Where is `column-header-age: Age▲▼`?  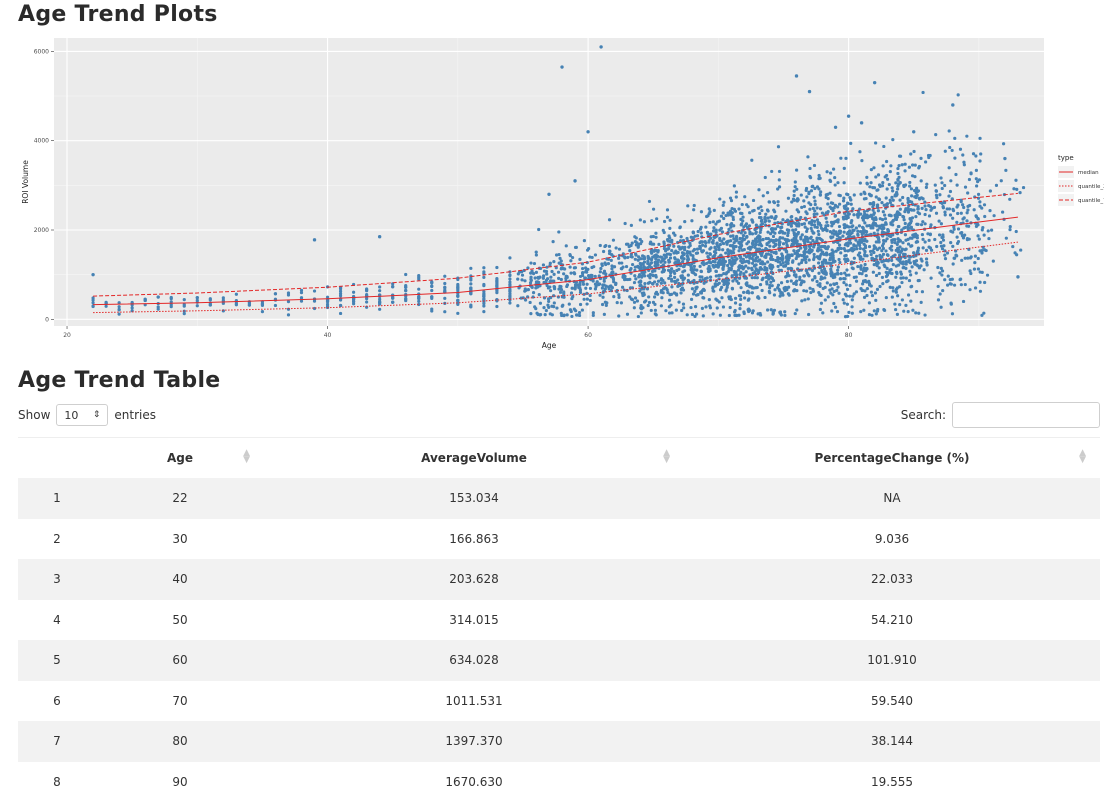 column-header-age: Age▲▼ is located at coordinates (180, 458).